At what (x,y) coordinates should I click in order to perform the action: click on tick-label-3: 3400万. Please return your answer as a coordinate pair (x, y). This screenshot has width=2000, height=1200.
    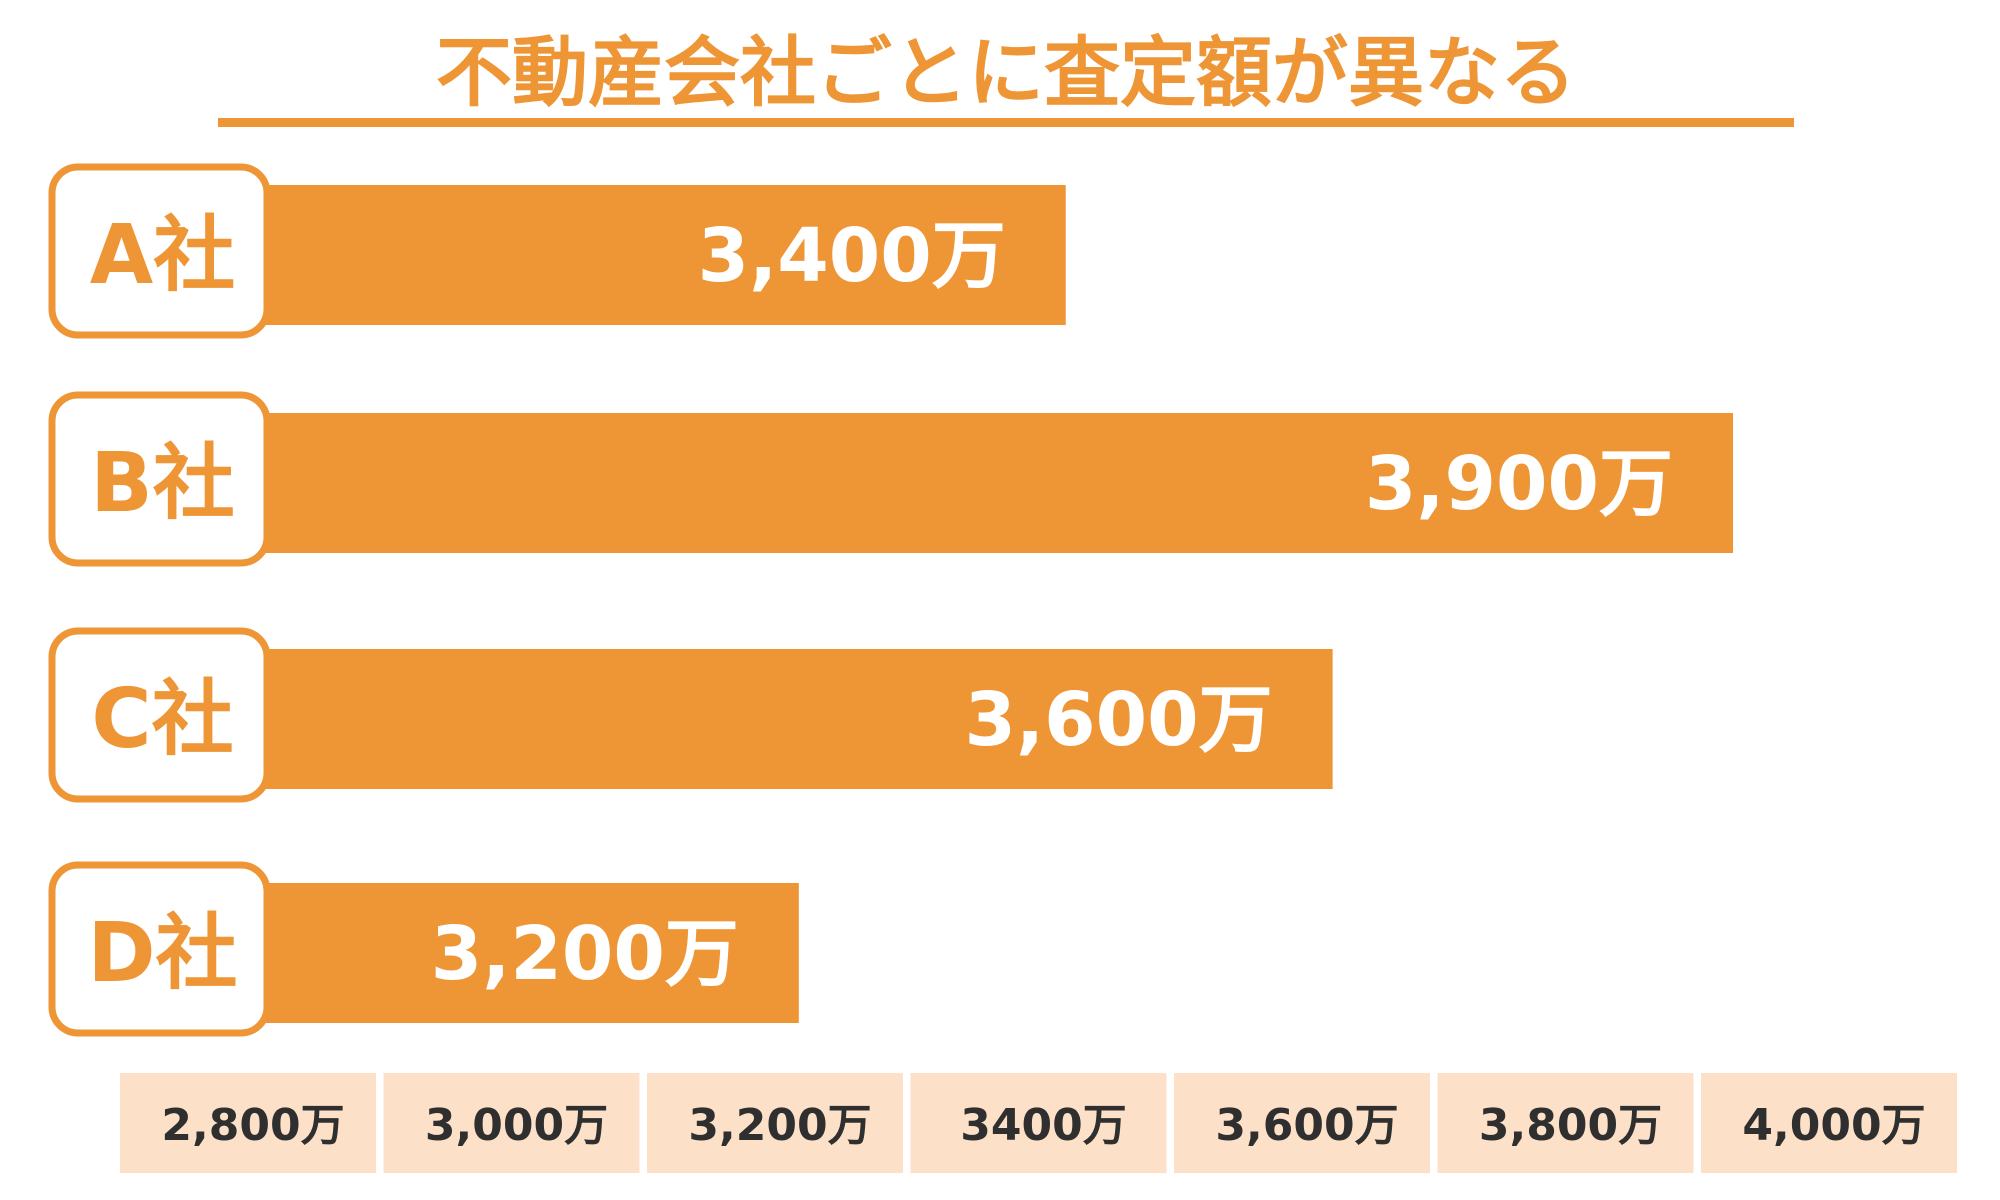
    Looking at the image, I should click on (1043, 1125).